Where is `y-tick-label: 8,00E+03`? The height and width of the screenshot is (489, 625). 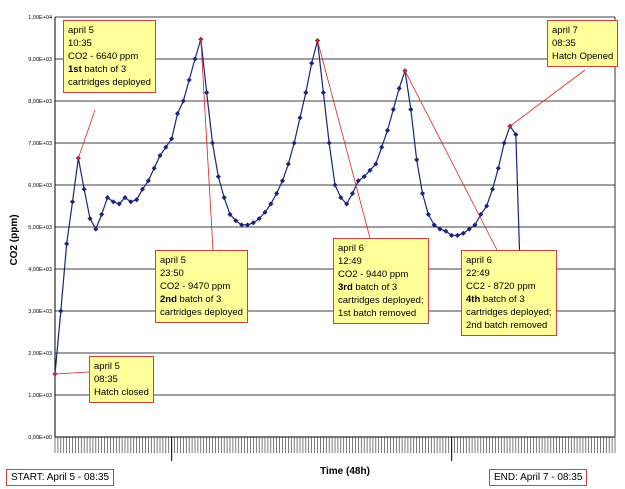 y-tick-label: 8,00E+03 is located at coordinates (40, 102).